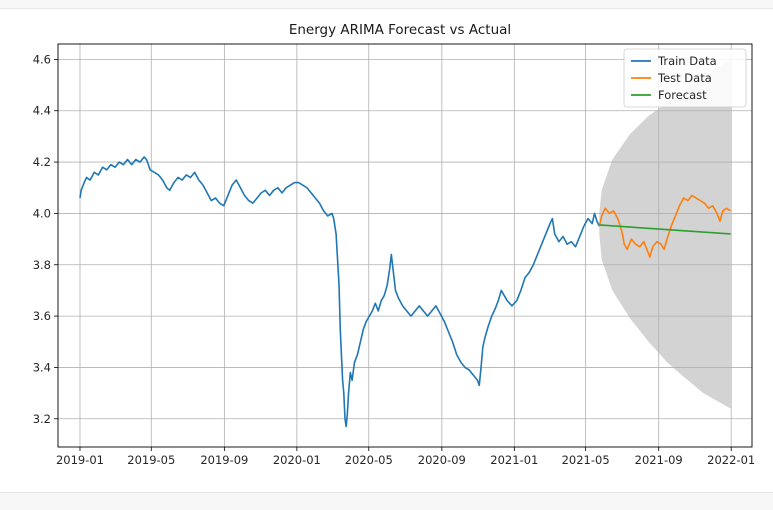 This screenshot has width=773, height=510. What do you see at coordinates (42, 213) in the screenshot?
I see `y-tick-label: 4.0` at bounding box center [42, 213].